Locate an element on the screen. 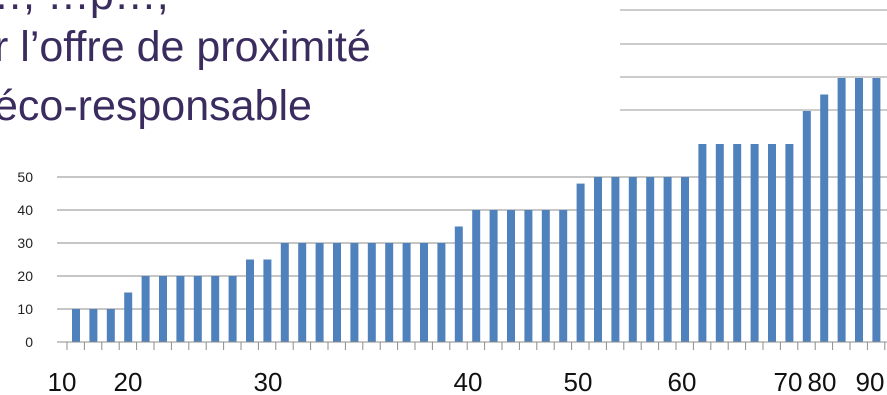 This screenshot has height=395, width=887. x-axis: 10 20 30 40 50 60 70 80 90 is located at coordinates (467, 368).